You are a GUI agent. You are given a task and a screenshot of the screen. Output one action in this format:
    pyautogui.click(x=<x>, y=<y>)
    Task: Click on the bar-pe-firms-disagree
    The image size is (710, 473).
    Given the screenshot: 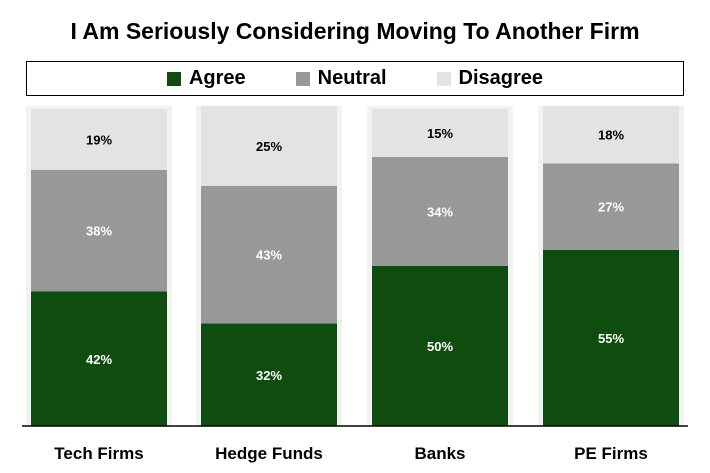 What is the action you would take?
    pyautogui.click(x=611, y=134)
    